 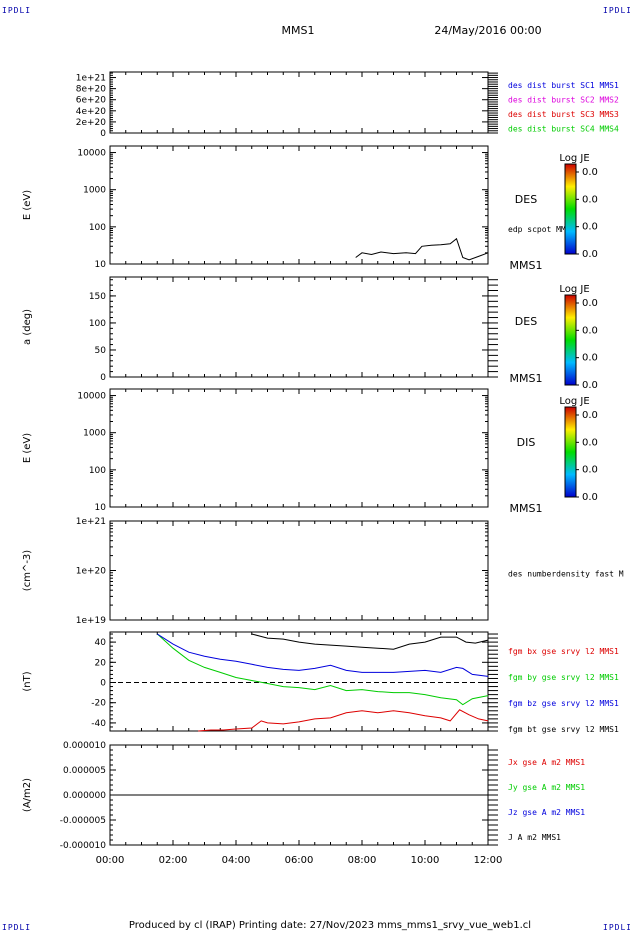 What do you see at coordinates (546, 787) in the screenshot?
I see `legend-entry: Jy gse A m2 MMS1` at bounding box center [546, 787].